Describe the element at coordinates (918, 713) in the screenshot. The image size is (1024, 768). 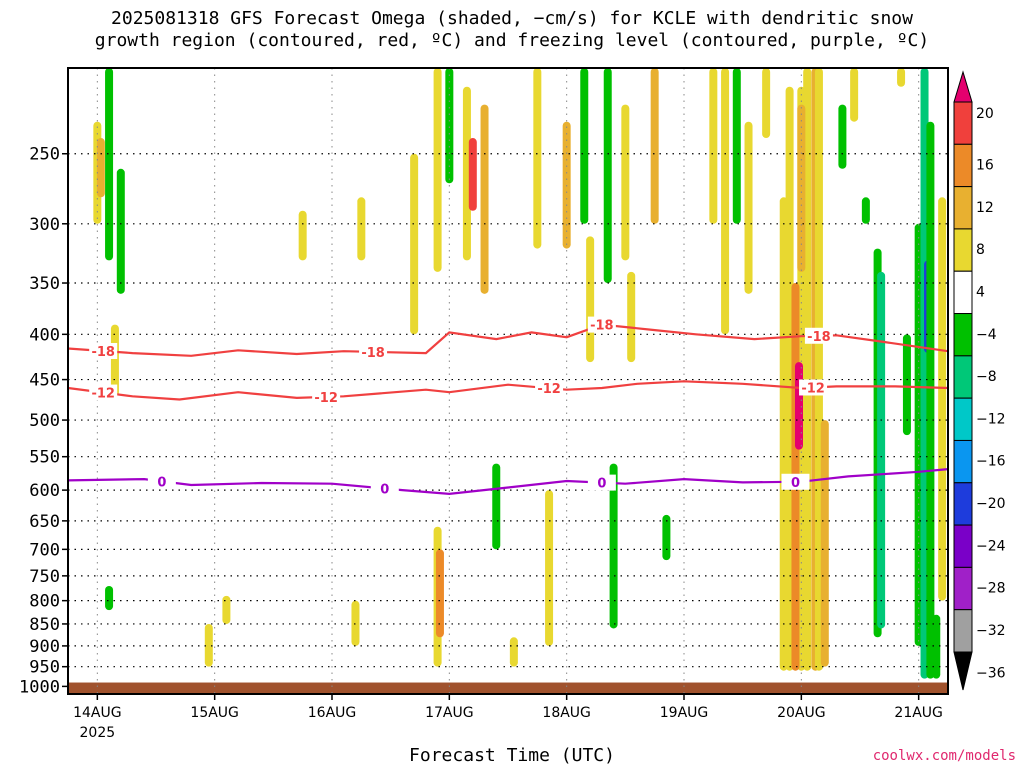
I see `x-tick-label: 21AUG` at that location.